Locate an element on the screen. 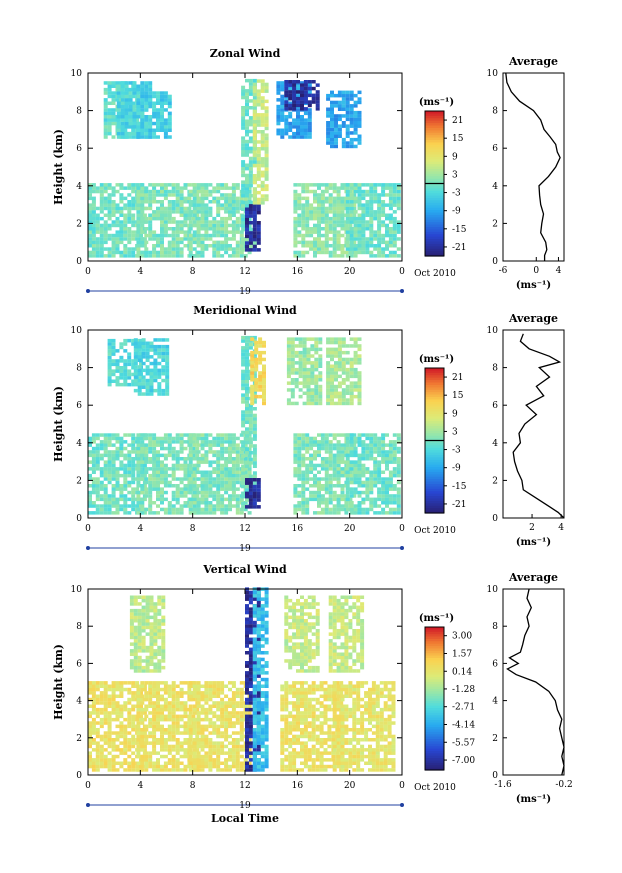 This screenshot has width=622, height=873. x-tick-label: 12 is located at coordinates (244, 529).